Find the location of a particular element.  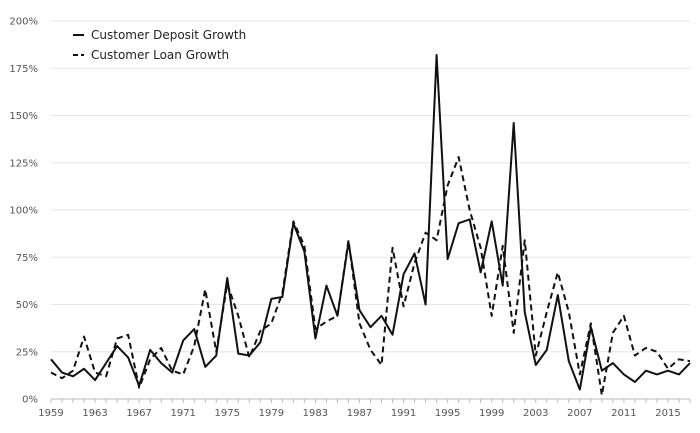

y-tick-label: 25% is located at coordinates (27, 352).